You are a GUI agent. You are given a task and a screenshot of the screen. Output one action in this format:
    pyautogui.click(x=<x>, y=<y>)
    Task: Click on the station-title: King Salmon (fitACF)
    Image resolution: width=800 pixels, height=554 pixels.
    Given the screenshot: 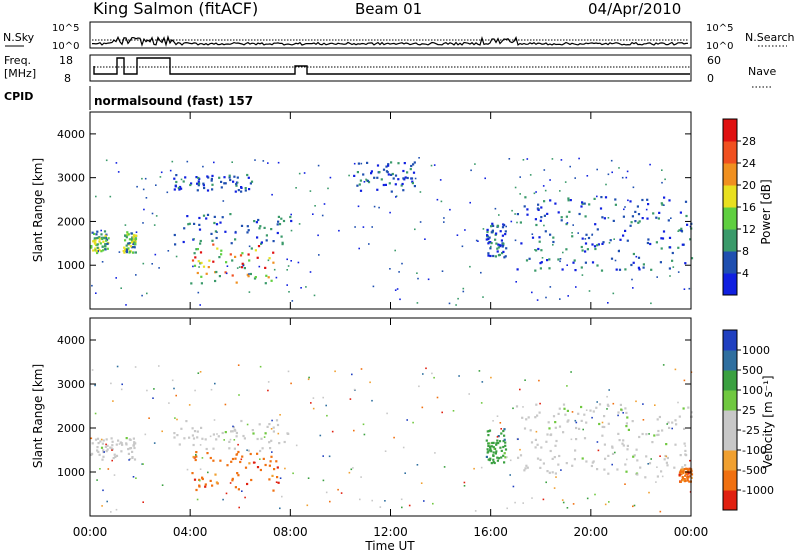 What is the action you would take?
    pyautogui.click(x=175, y=9)
    